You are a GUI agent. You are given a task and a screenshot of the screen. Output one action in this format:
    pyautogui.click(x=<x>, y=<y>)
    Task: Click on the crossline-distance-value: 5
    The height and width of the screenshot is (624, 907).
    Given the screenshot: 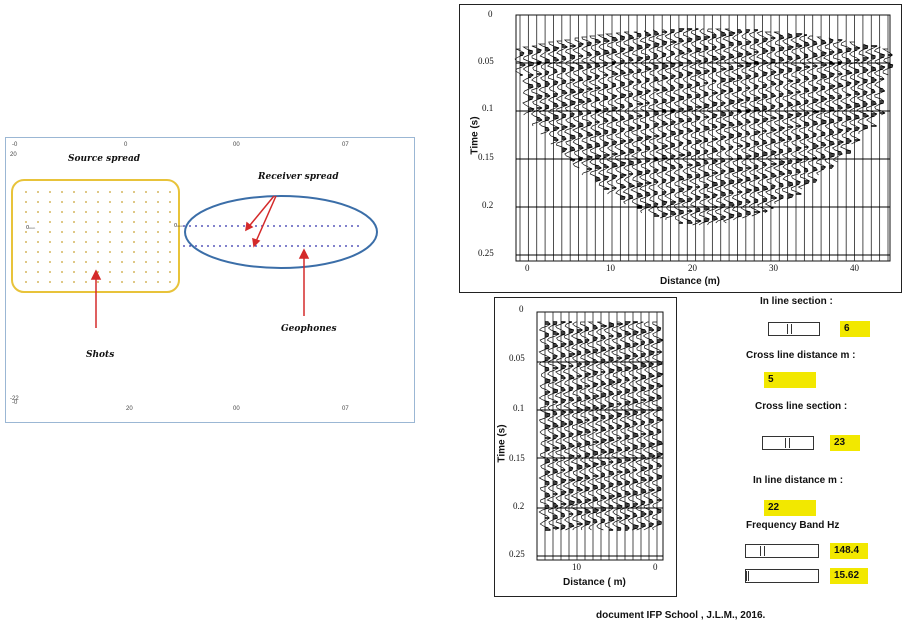 What is the action you would take?
    pyautogui.click(x=790, y=380)
    